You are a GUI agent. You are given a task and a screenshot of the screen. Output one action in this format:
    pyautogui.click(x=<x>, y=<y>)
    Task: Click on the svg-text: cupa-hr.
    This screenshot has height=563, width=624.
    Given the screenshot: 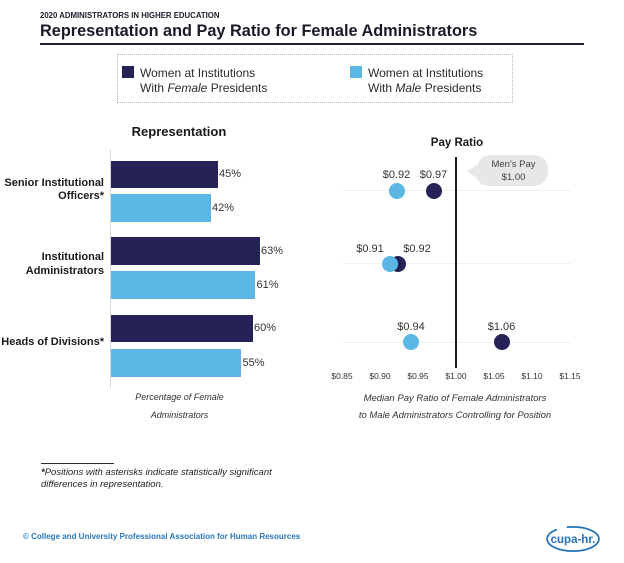 What is the action you would take?
    pyautogui.click(x=573, y=540)
    